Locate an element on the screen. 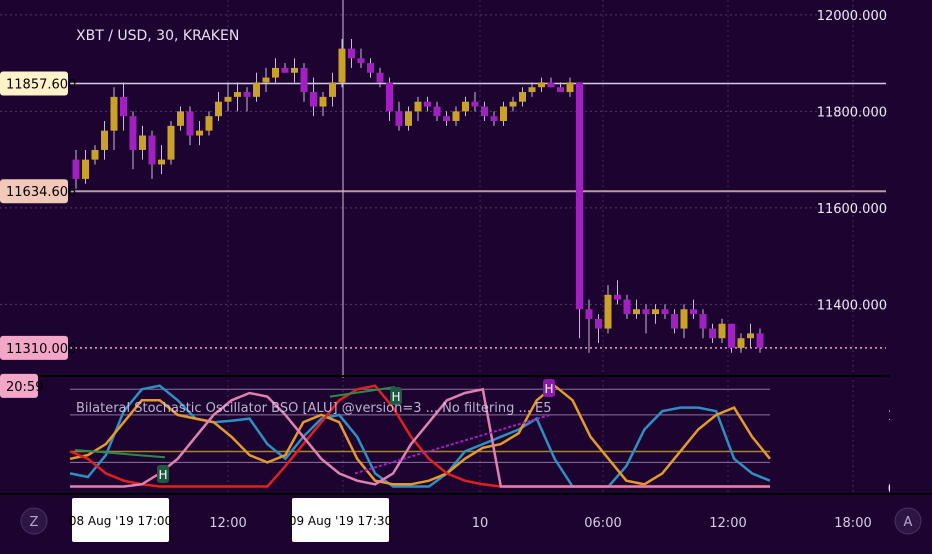 Image resolution: width=932 pixels, height=554 pixels. scale-left-button: Z is located at coordinates (34, 521).